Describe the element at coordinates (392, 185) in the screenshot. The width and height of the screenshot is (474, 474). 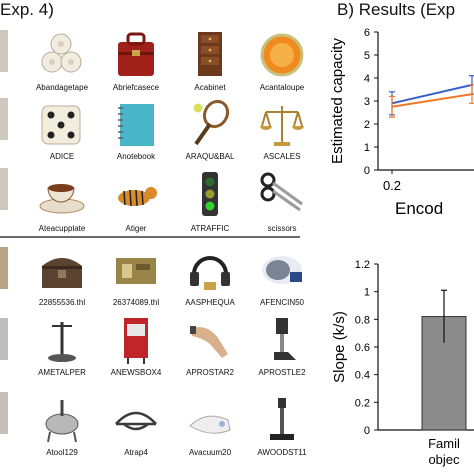
I see `x-tick-label: 0.2` at that location.